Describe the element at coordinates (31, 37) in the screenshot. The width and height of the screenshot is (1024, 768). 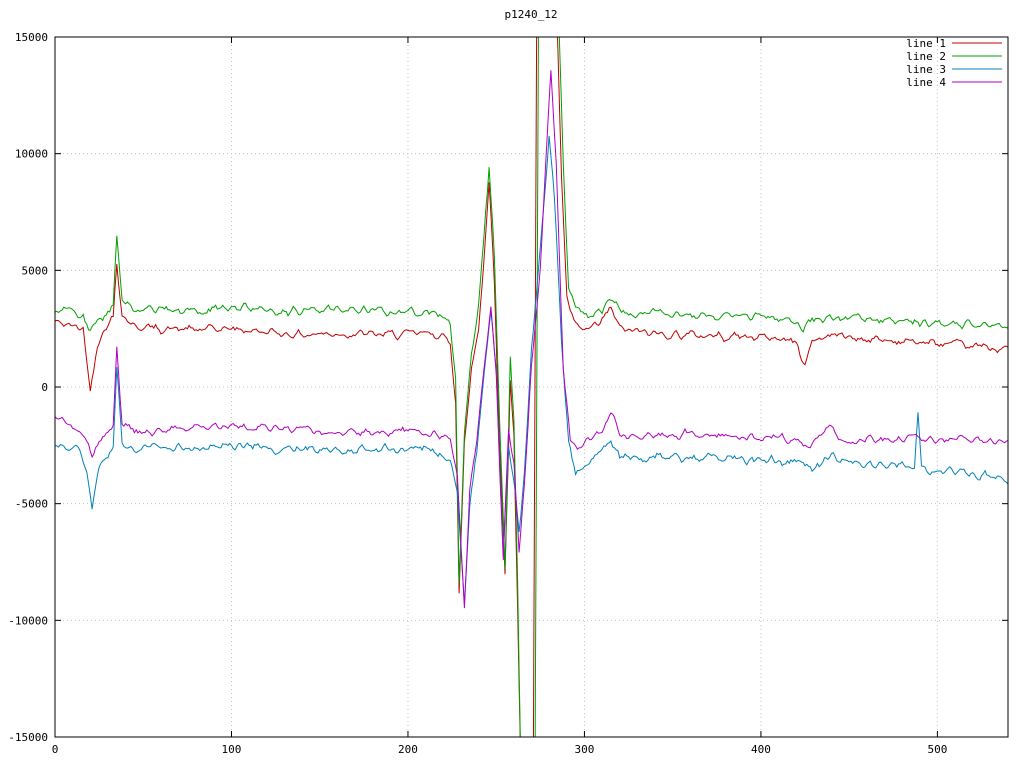
I see `y-tick-label: 15000` at that location.